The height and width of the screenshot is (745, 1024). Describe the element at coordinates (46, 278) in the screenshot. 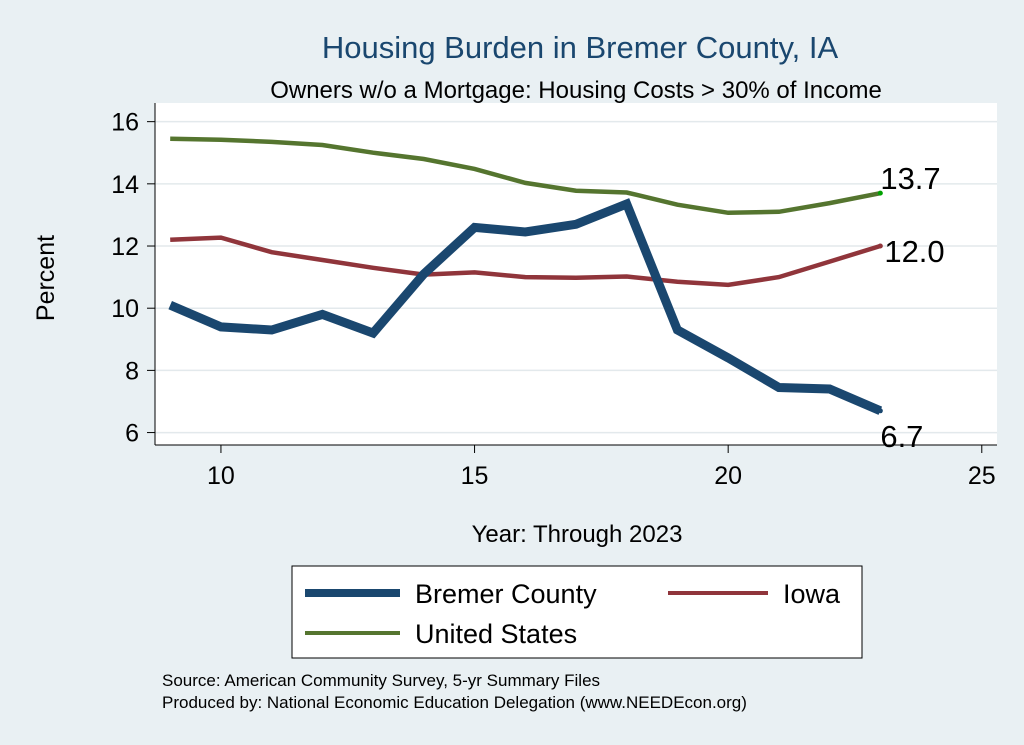

I see `y-axis-title: Percent` at that location.